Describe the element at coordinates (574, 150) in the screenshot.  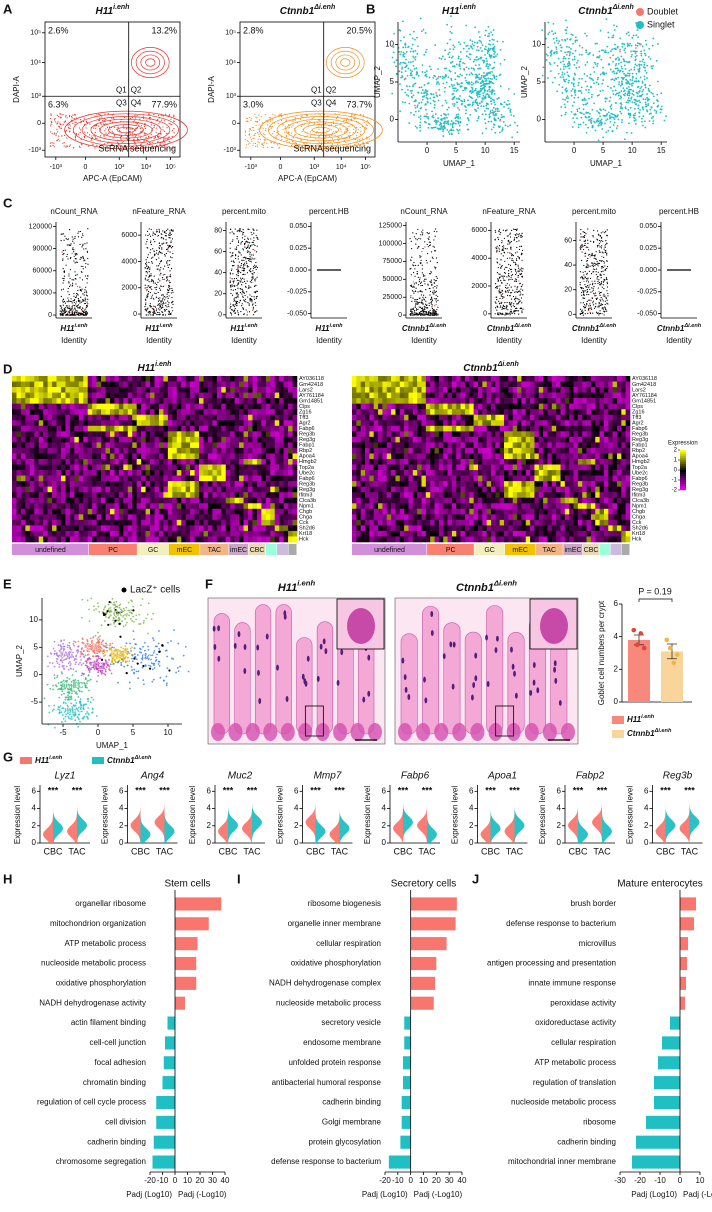
I see `x-tick-label: 0` at that location.